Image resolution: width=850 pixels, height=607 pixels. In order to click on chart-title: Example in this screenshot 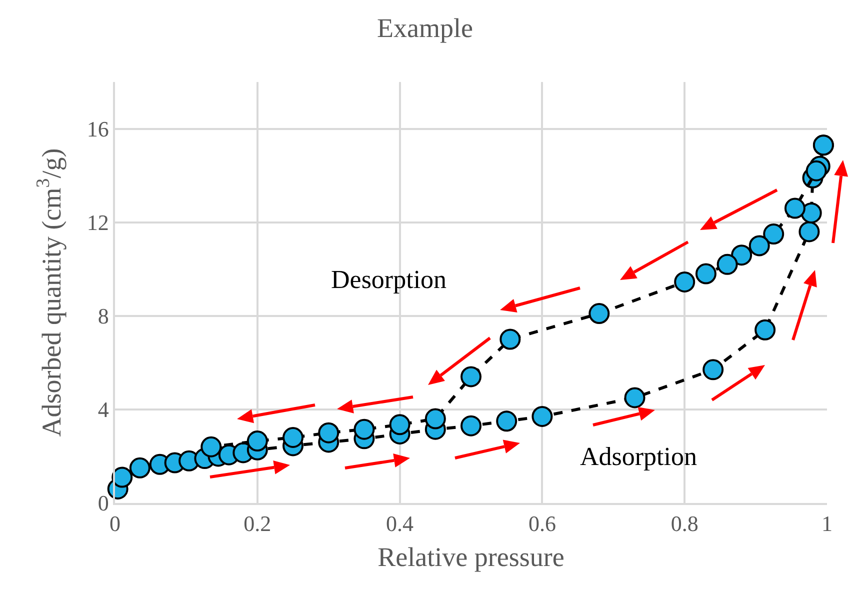, I will do `click(425, 27)`.